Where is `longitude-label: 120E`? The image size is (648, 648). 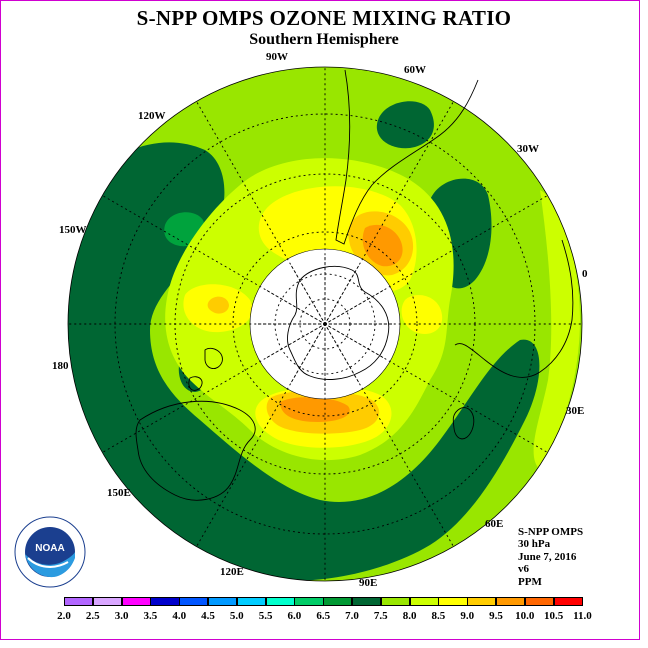 longitude-label: 120E is located at coordinates (232, 572).